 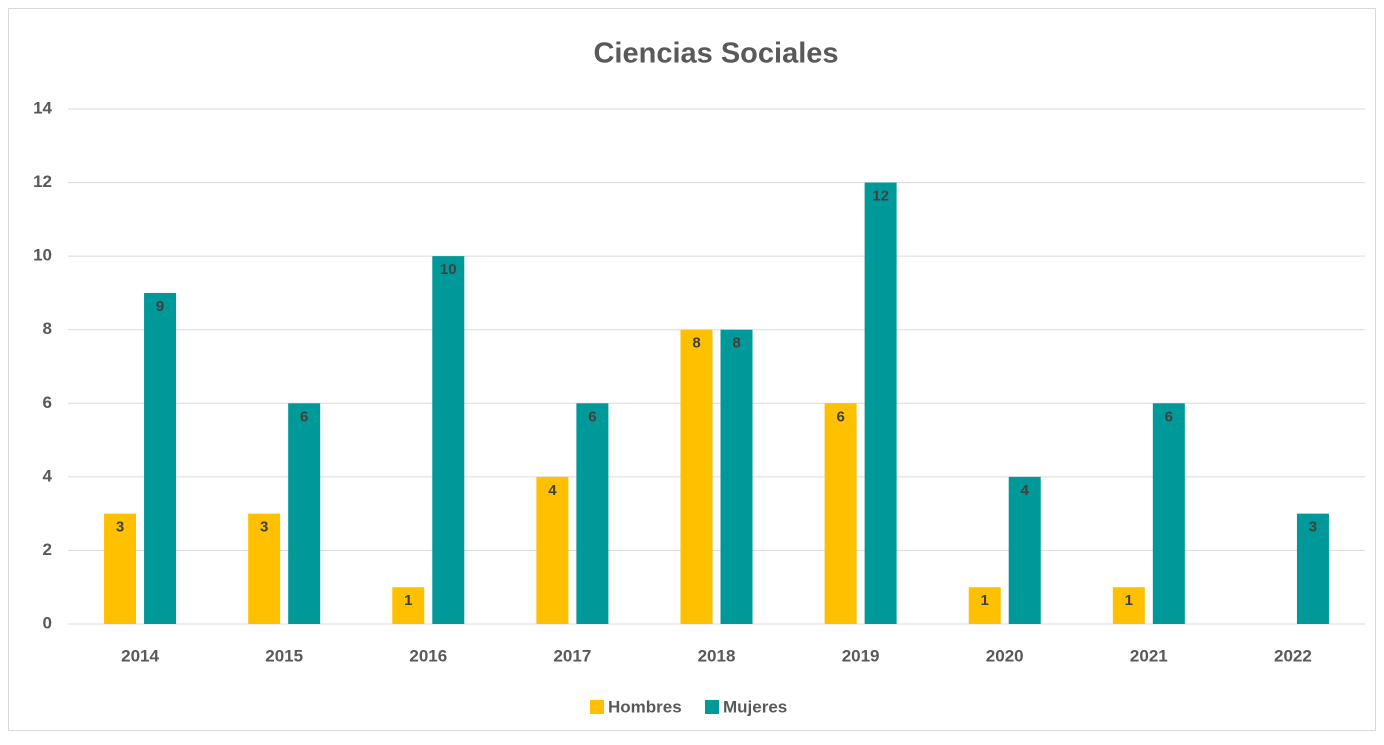 I want to click on x-tick-label: 2018, so click(x=717, y=655).